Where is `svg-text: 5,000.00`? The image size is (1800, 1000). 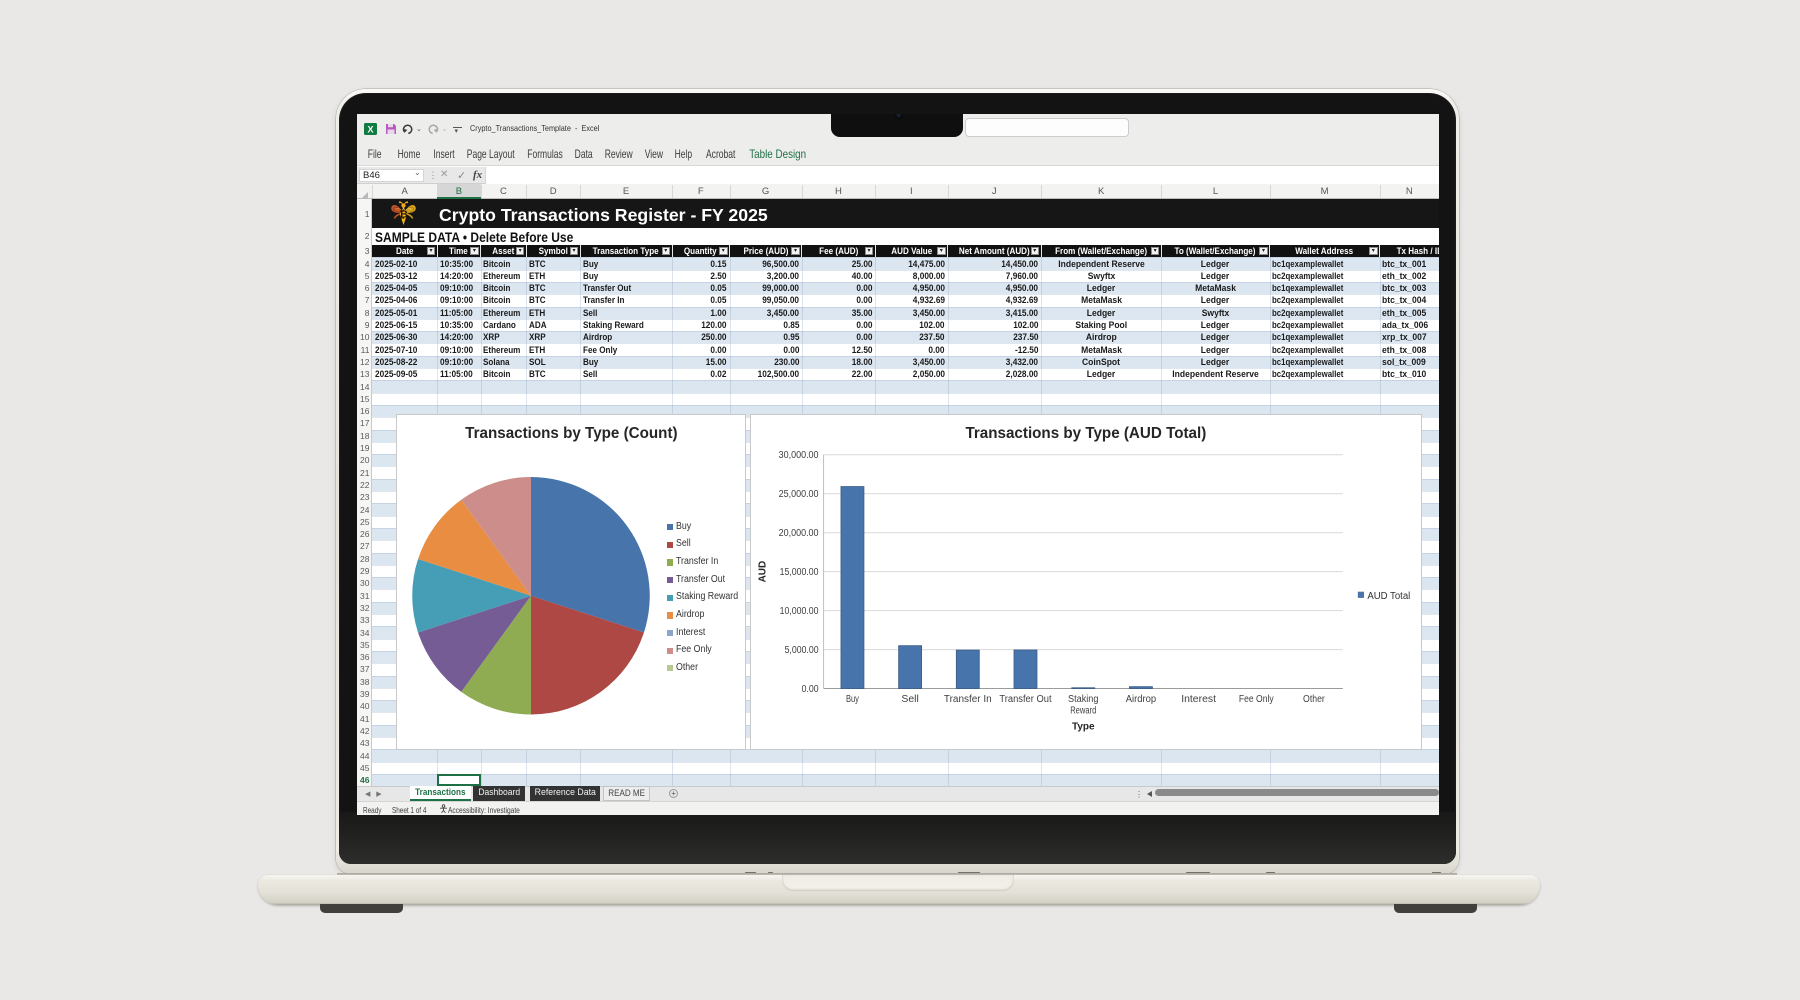
svg-text: 5,000.00 is located at coordinates (802, 651).